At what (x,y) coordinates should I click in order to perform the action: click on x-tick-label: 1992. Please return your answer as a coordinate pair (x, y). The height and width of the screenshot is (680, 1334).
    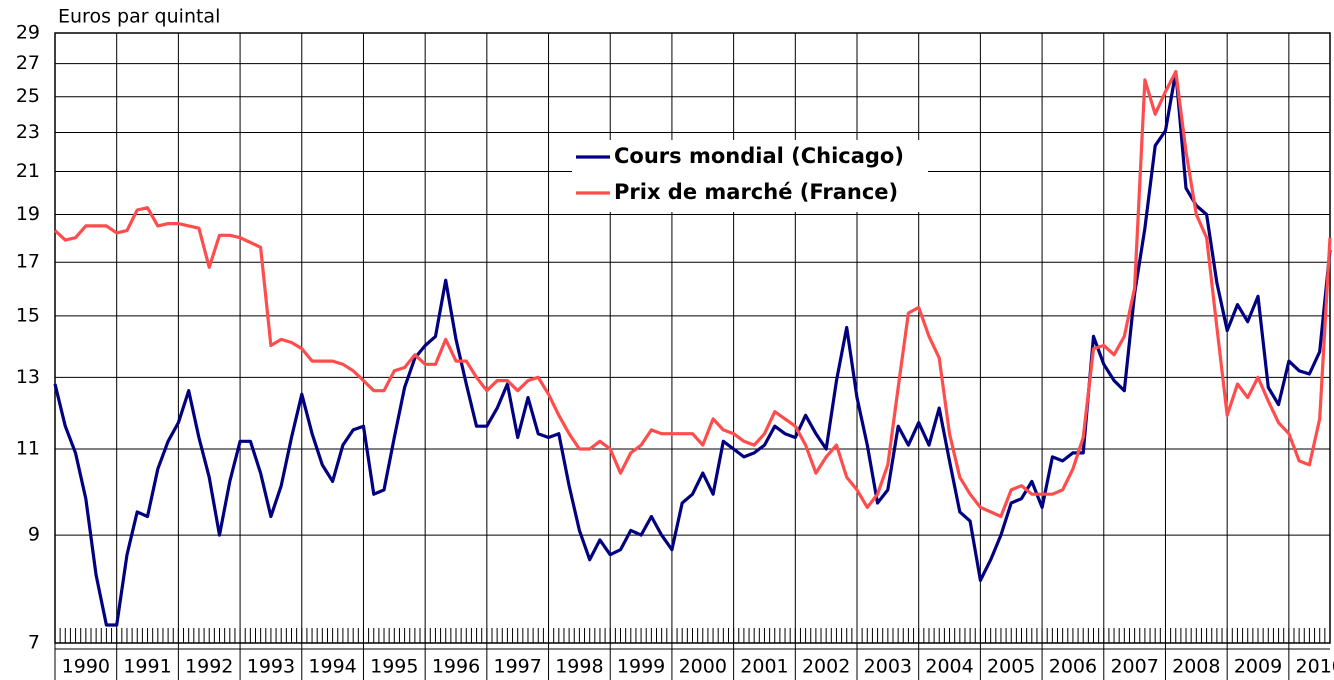
    Looking at the image, I should click on (209, 667).